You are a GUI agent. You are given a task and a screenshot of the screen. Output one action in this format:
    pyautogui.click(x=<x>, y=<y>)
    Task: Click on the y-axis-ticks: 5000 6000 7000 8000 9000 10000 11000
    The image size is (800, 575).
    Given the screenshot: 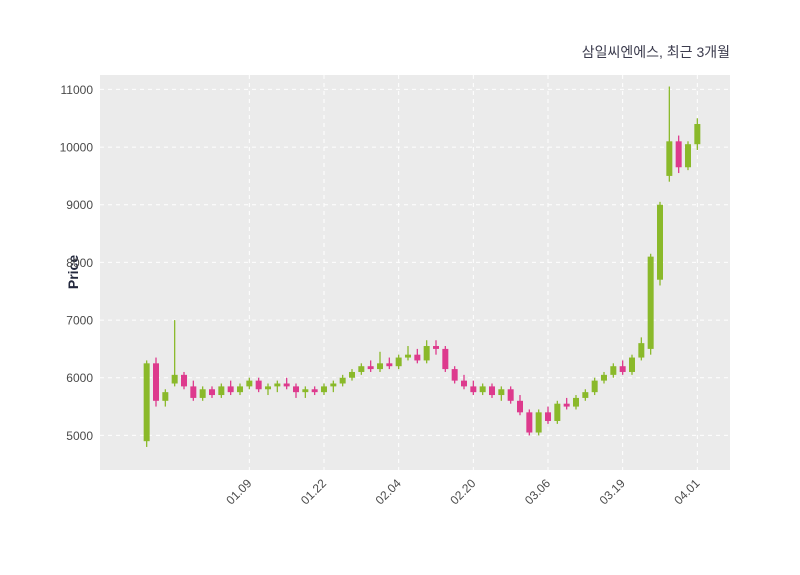 What is the action you would take?
    pyautogui.click(x=77, y=263)
    